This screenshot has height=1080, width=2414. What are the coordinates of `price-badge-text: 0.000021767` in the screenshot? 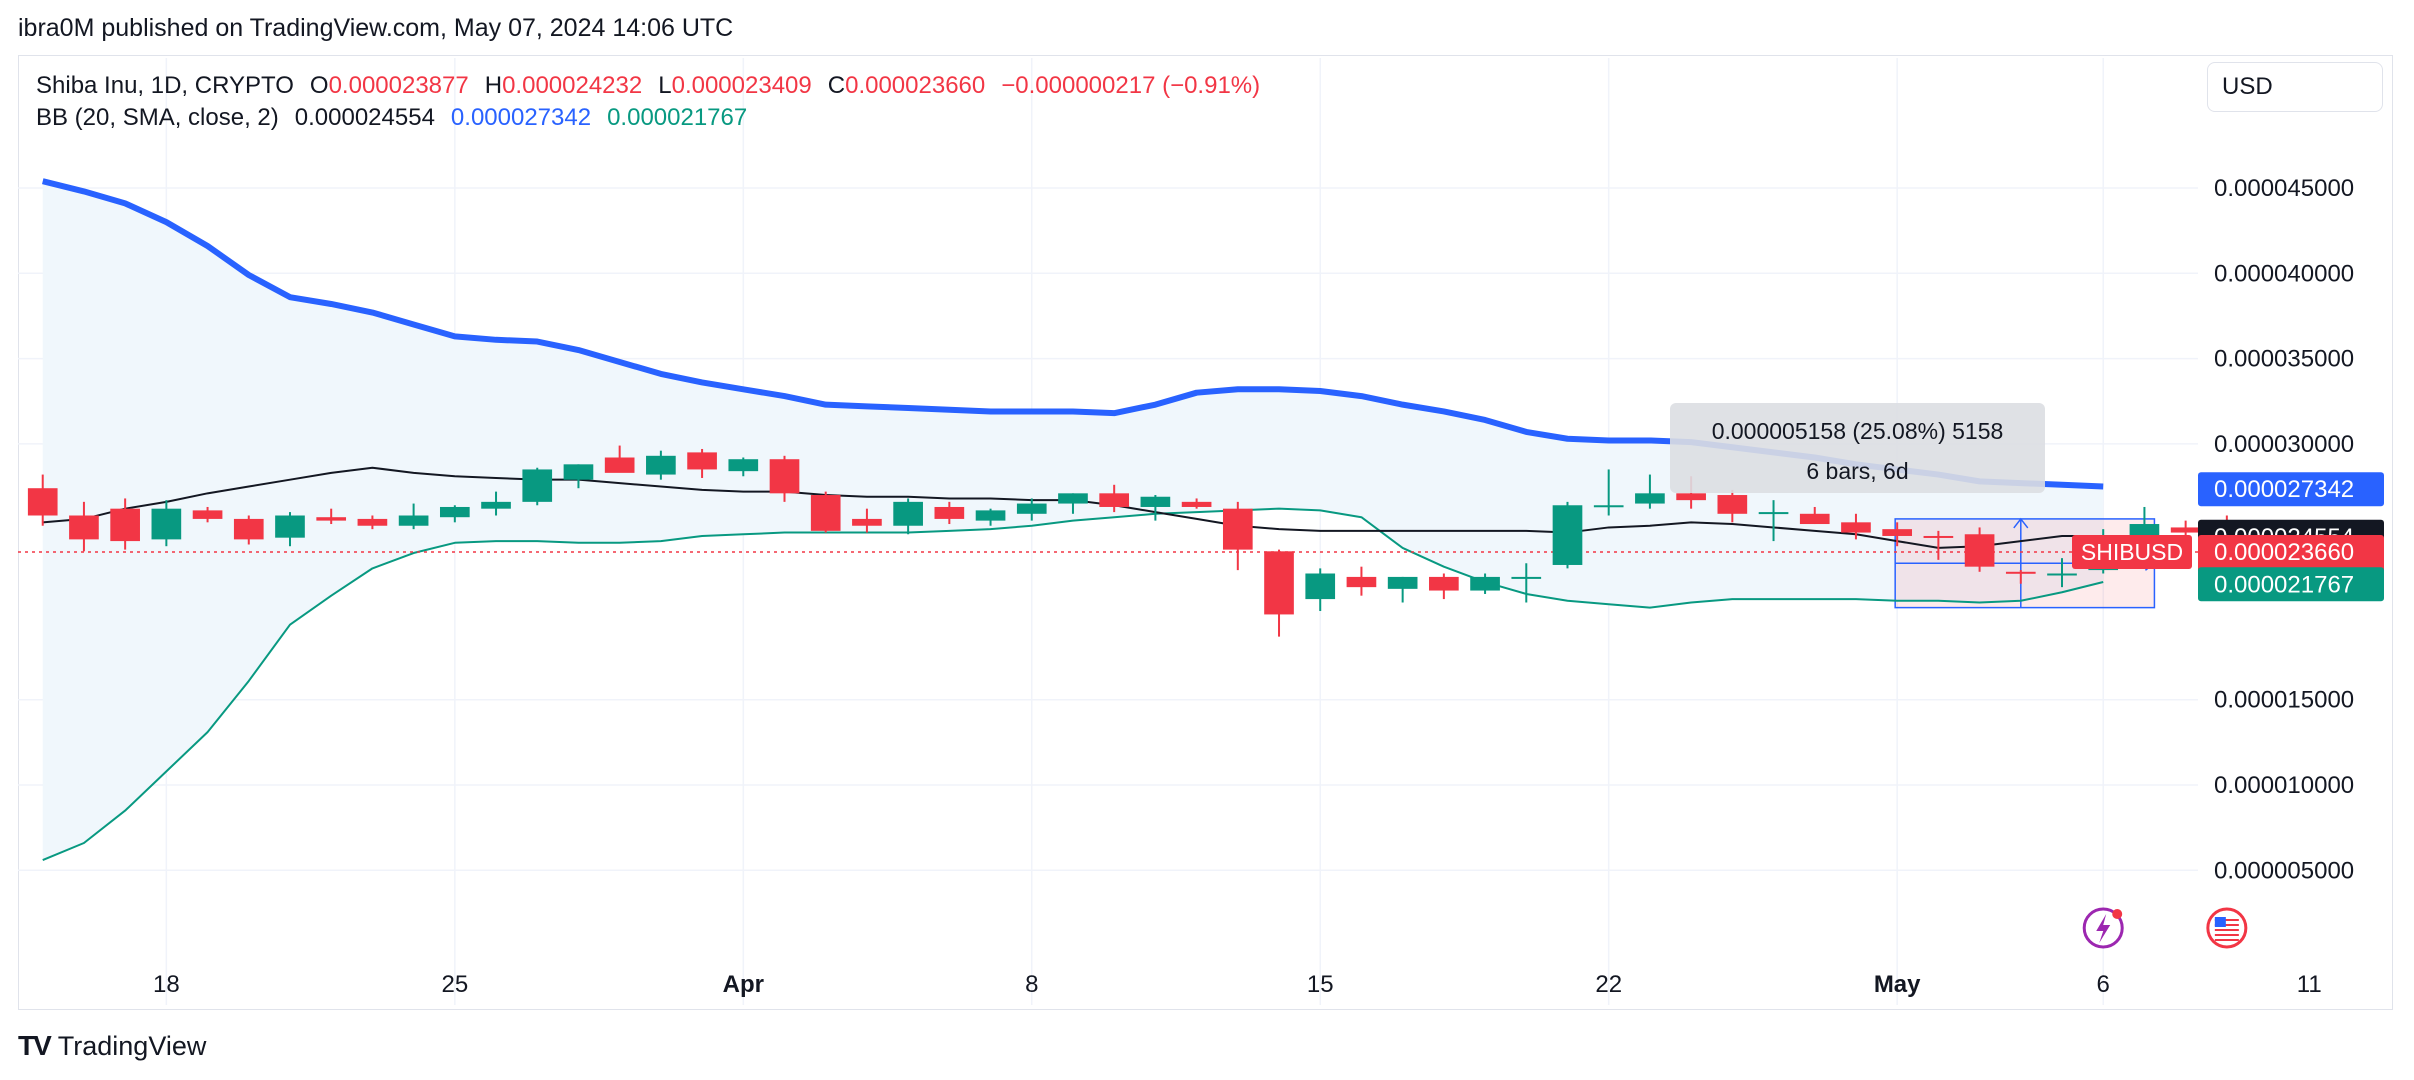 It's located at (2284, 584).